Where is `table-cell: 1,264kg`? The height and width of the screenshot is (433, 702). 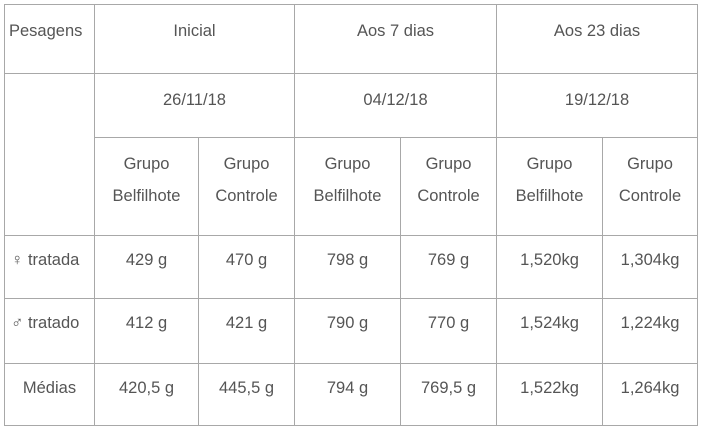
table-cell: 1,264kg is located at coordinates (650, 394).